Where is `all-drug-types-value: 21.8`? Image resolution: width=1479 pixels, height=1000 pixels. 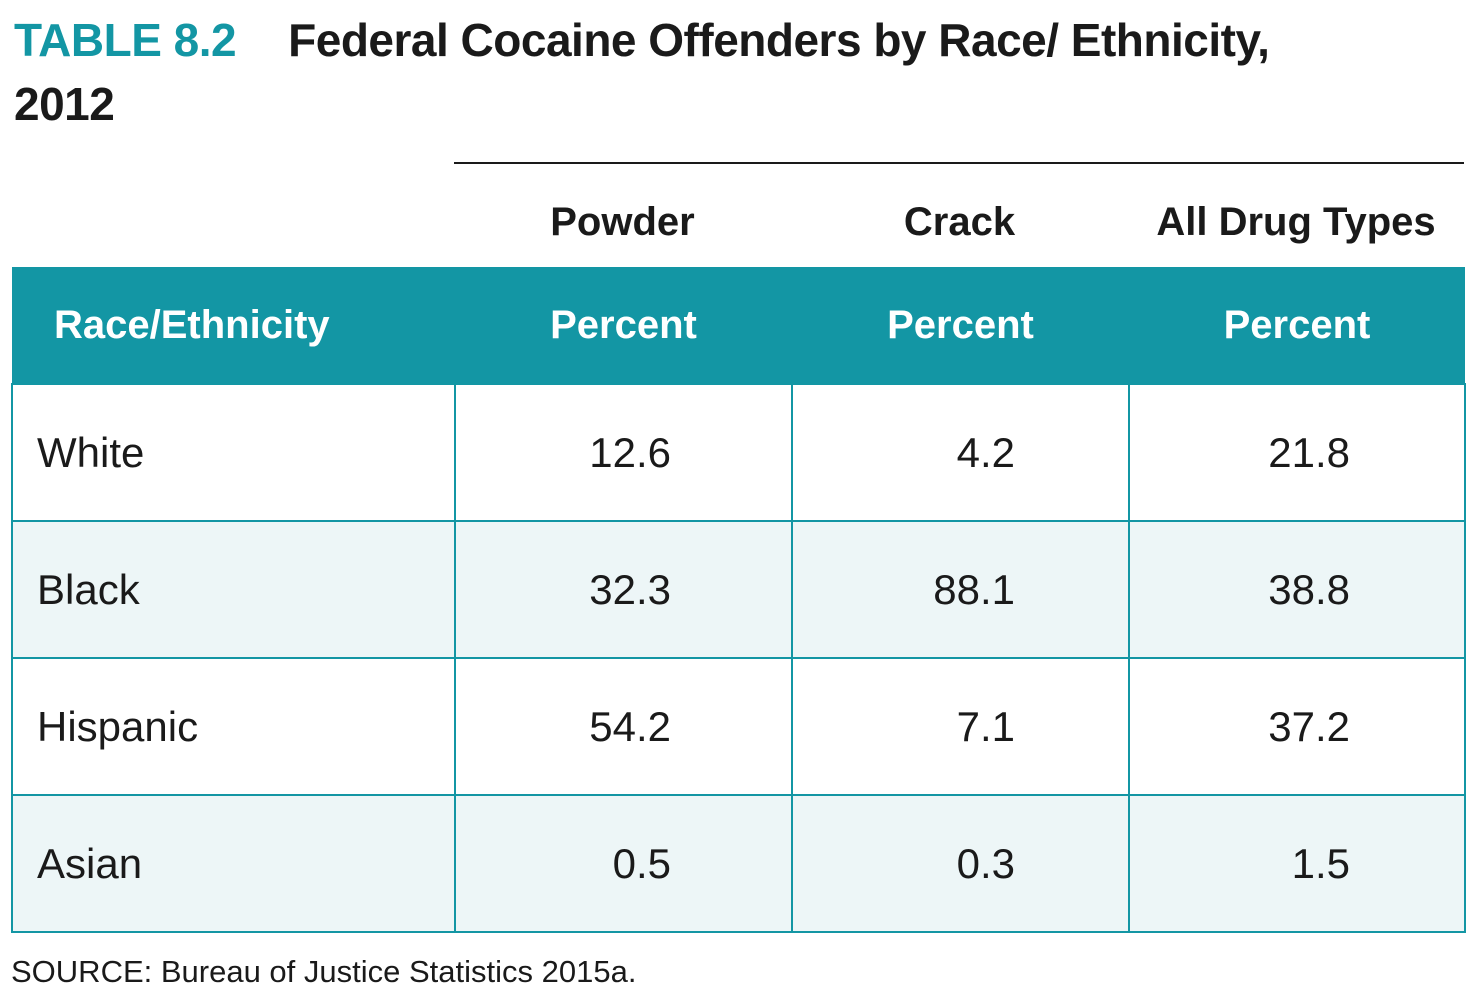
all-drug-types-value: 21.8 is located at coordinates (1297, 452).